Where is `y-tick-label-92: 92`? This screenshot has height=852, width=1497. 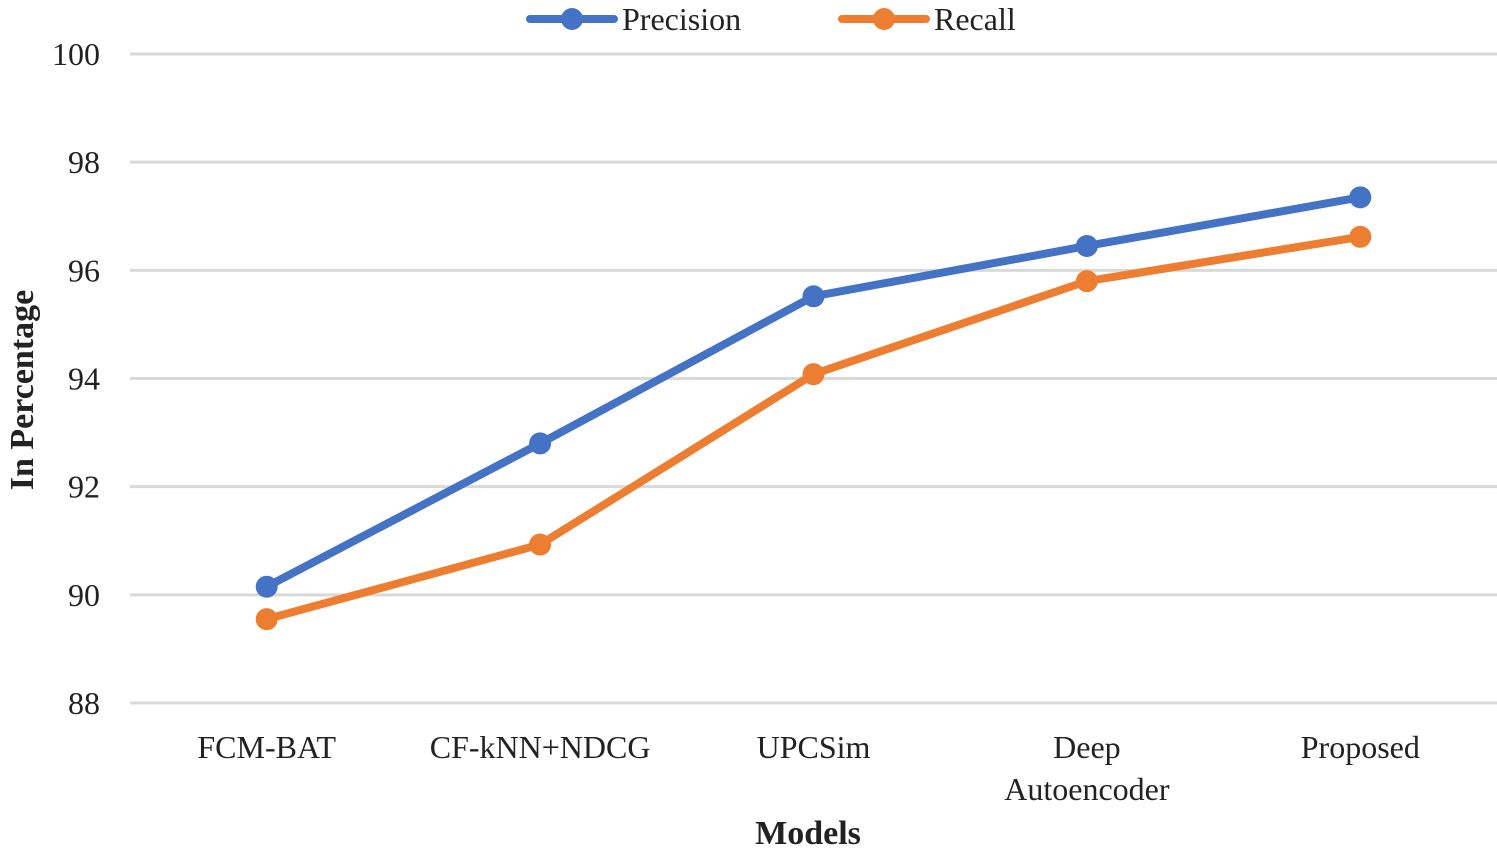
y-tick-label-92: 92 is located at coordinates (84, 487).